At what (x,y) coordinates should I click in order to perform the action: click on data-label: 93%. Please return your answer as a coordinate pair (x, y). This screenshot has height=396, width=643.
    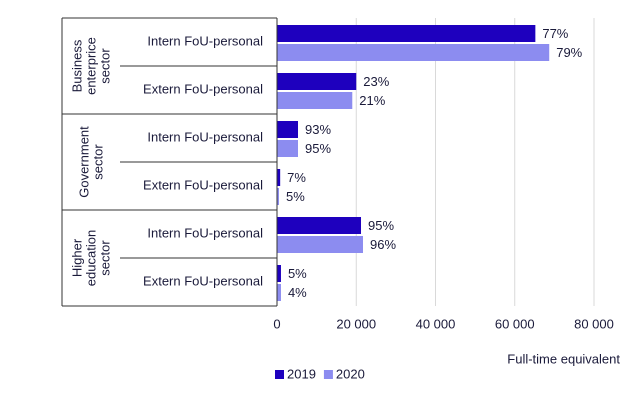
    Looking at the image, I should click on (318, 129).